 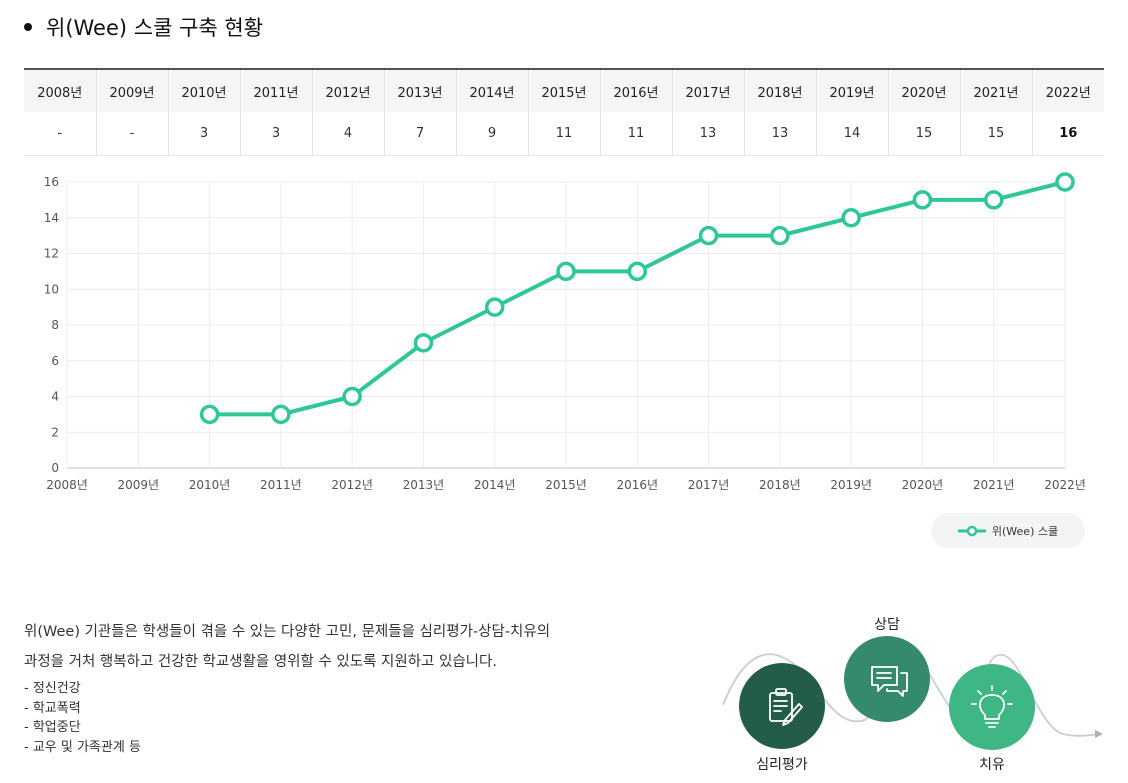 I want to click on x-tick-label: 2008년, so click(x=67, y=485).